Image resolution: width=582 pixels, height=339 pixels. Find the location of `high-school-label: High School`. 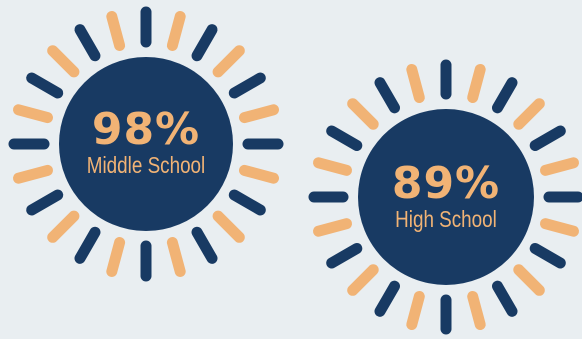

high-school-label: High School is located at coordinates (446, 219).